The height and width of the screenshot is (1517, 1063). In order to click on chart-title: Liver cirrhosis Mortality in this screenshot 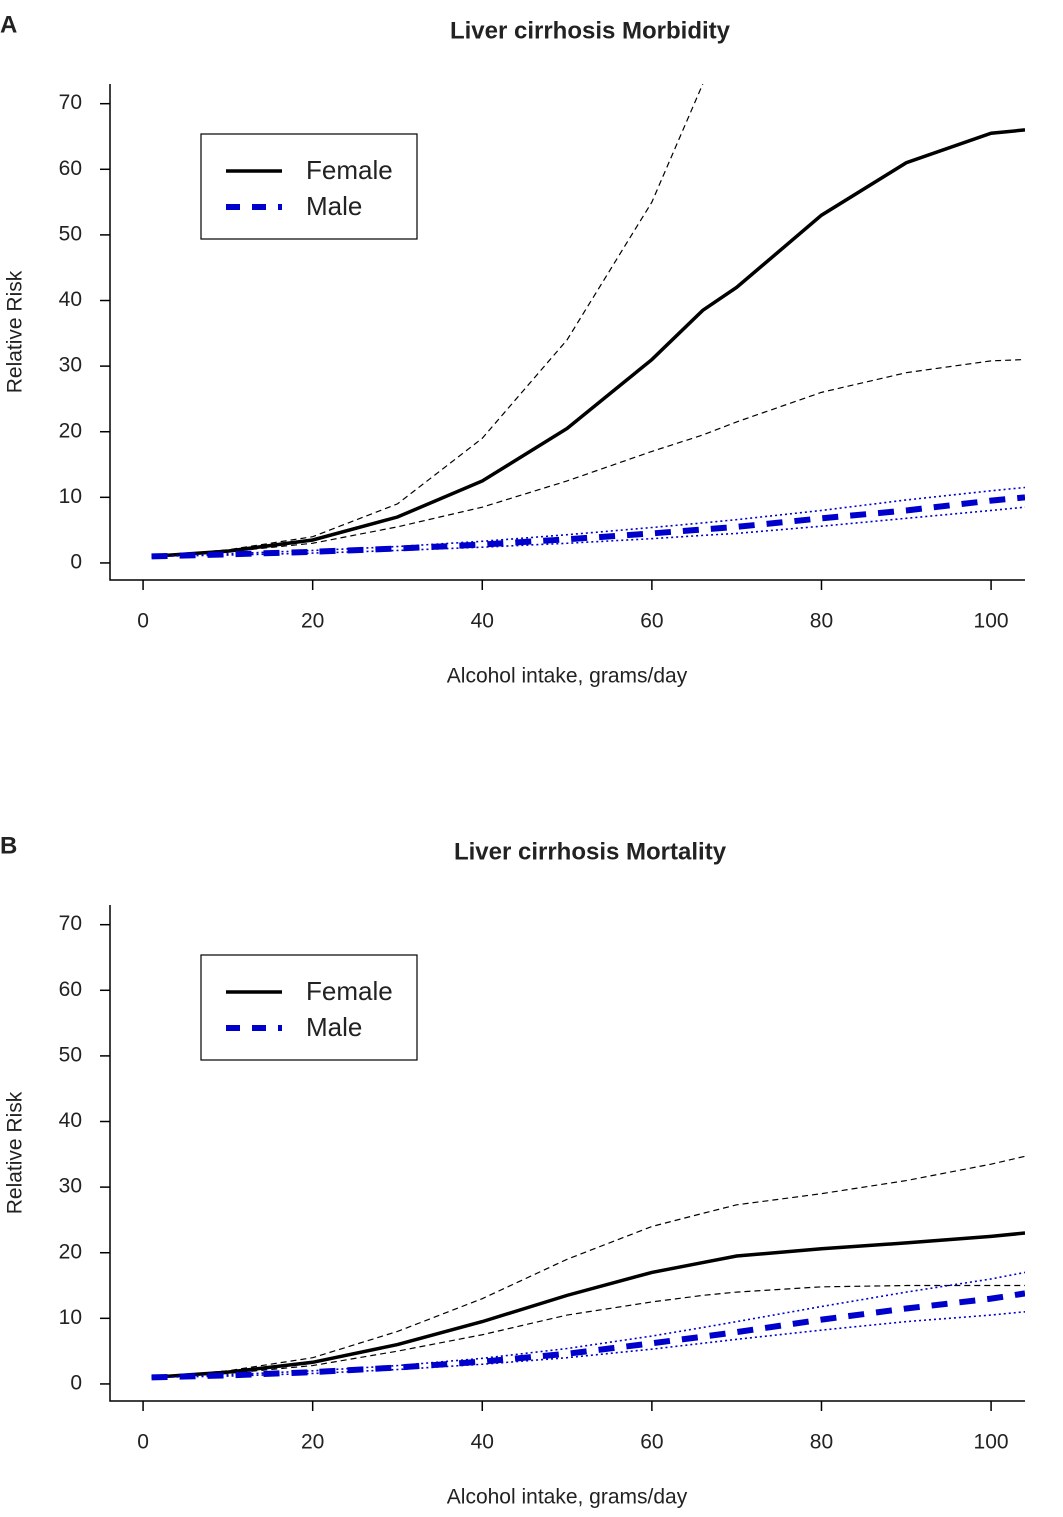, I will do `click(590, 851)`.